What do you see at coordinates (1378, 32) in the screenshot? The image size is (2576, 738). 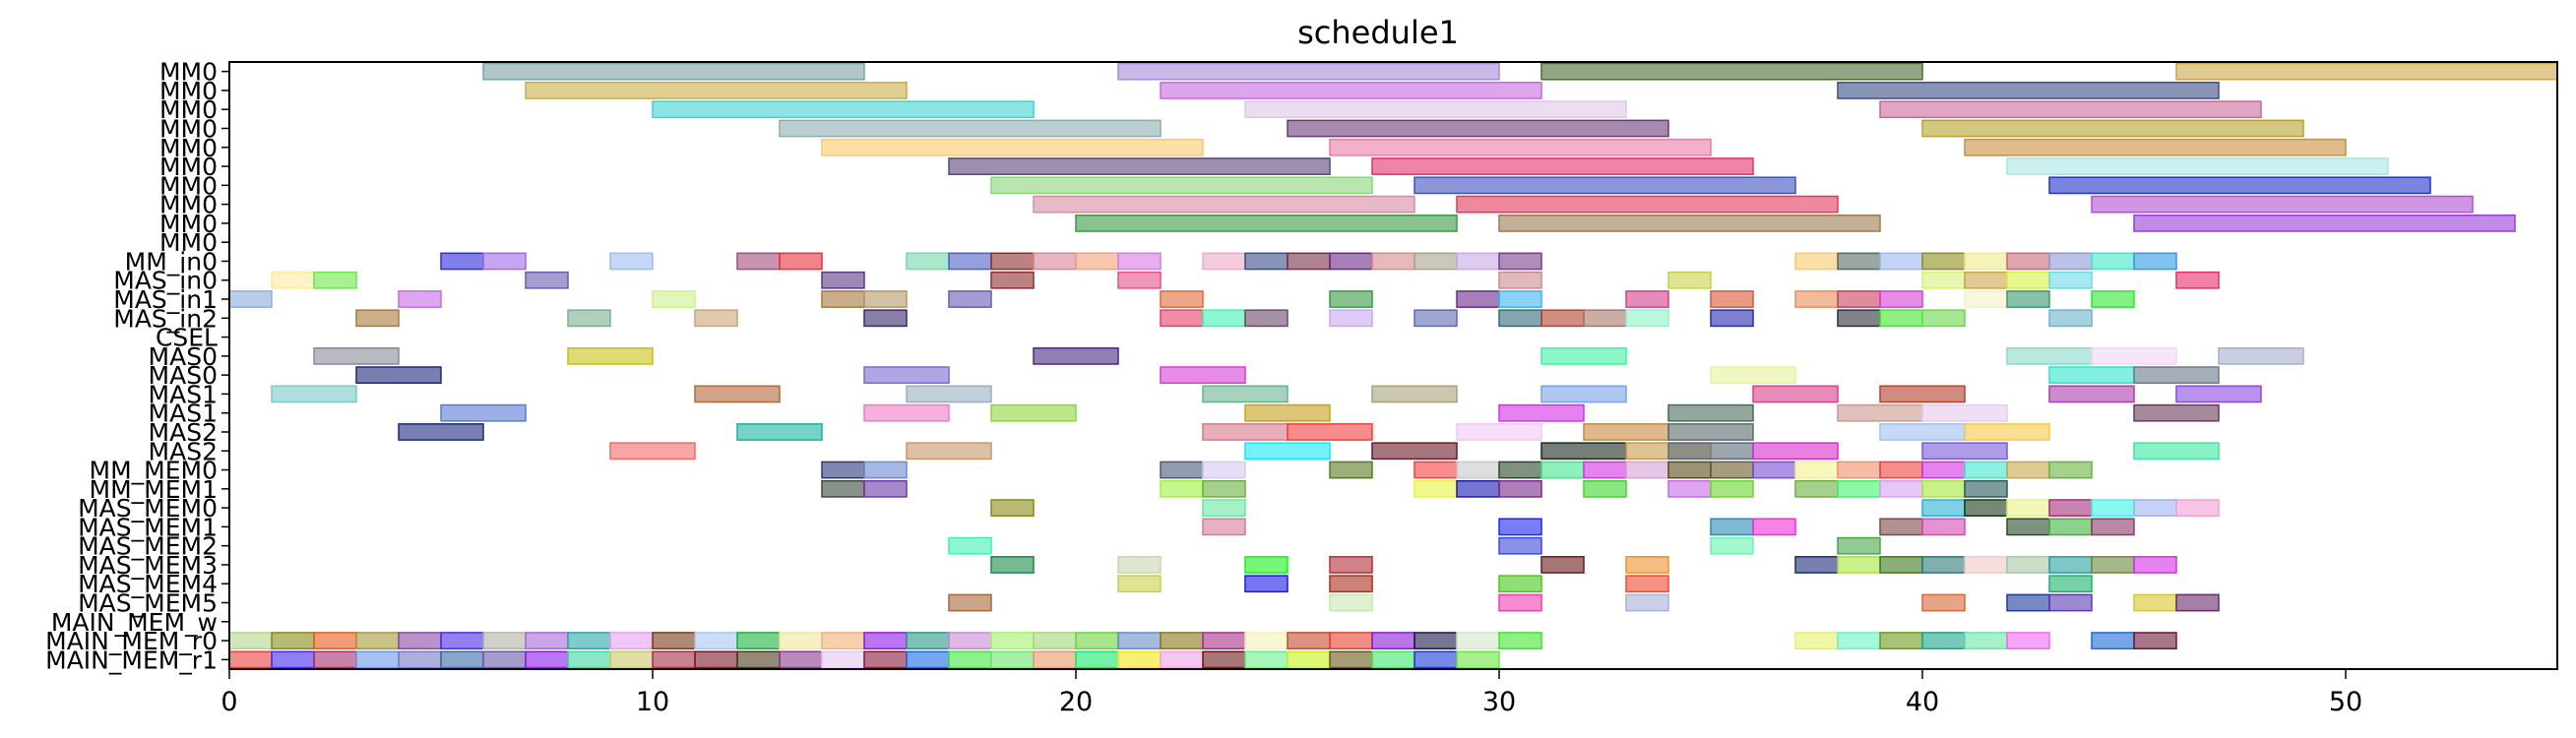 I see `chart-title: schedule1` at bounding box center [1378, 32].